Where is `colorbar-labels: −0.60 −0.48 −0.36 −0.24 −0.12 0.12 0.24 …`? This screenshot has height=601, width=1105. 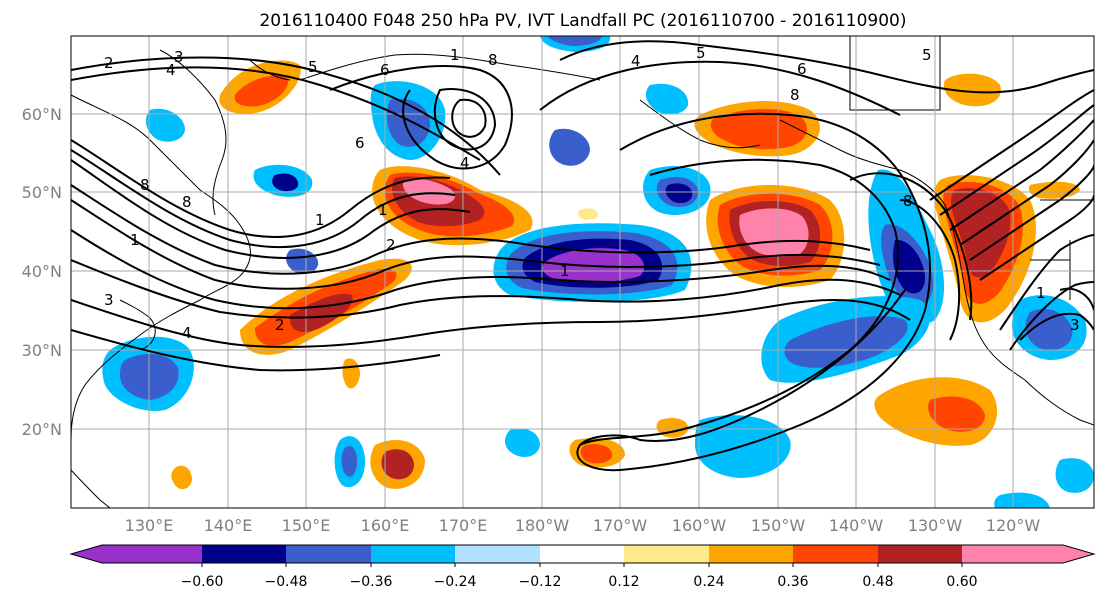
colorbar-labels: −0.60 −0.48 −0.36 −0.24 −0.12 0.12 0.24 … is located at coordinates (579, 582).